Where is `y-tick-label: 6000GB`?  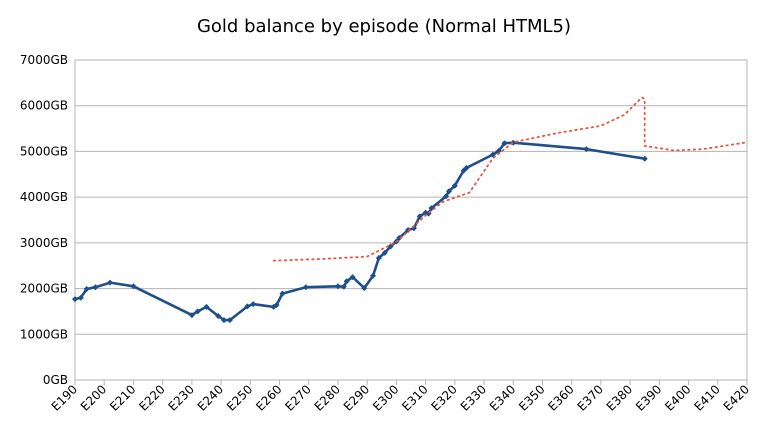 y-tick-label: 6000GB is located at coordinates (44, 106).